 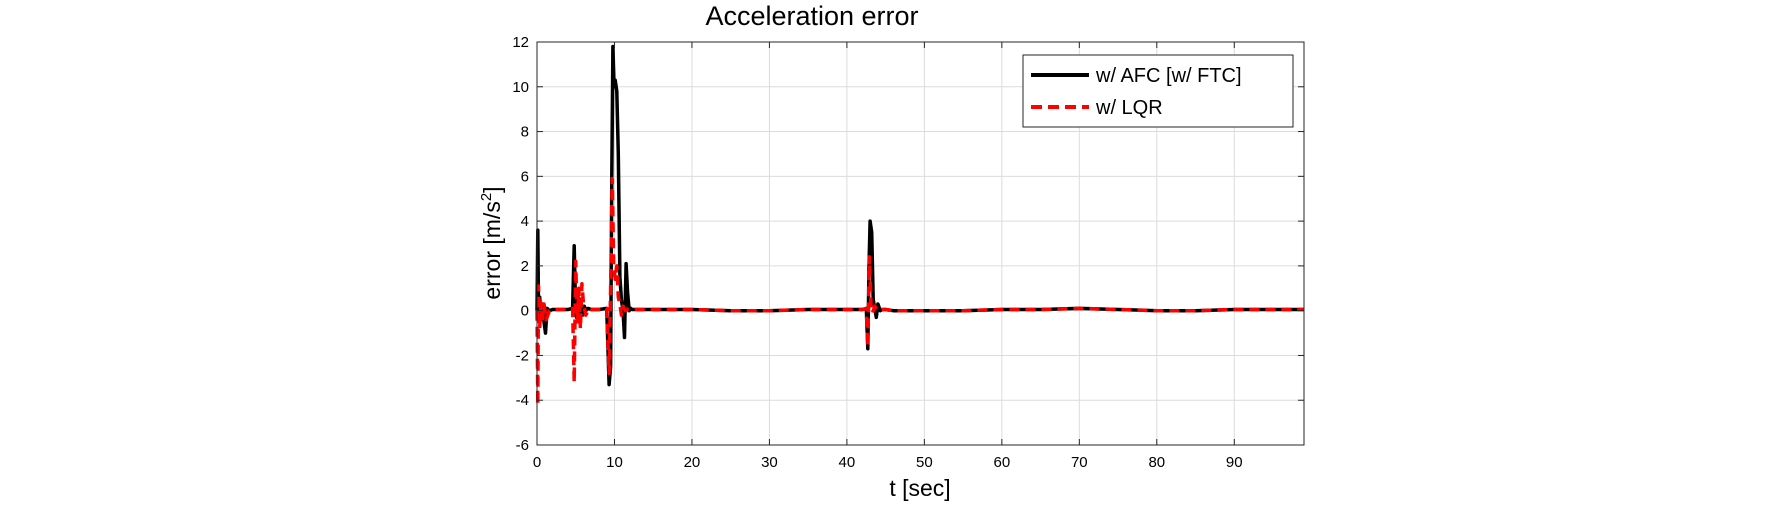 I want to click on y-axis-label: error [m/s2], so click(x=491, y=242).